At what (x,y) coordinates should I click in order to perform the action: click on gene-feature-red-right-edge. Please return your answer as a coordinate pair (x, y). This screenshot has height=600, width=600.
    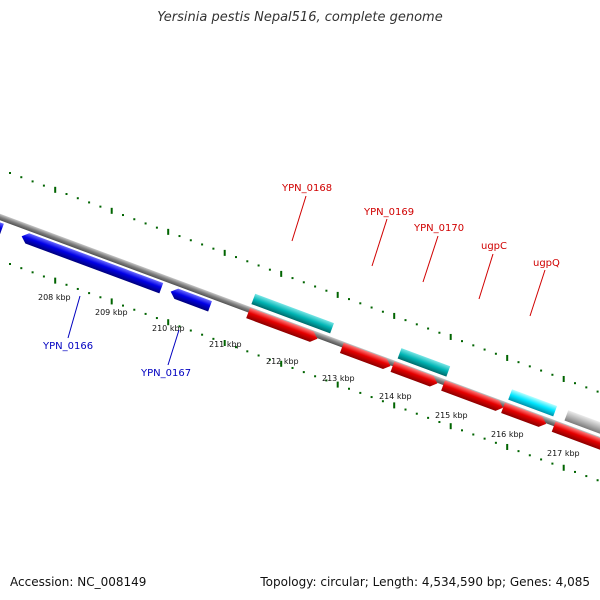
    Looking at the image, I should click on (575, 439).